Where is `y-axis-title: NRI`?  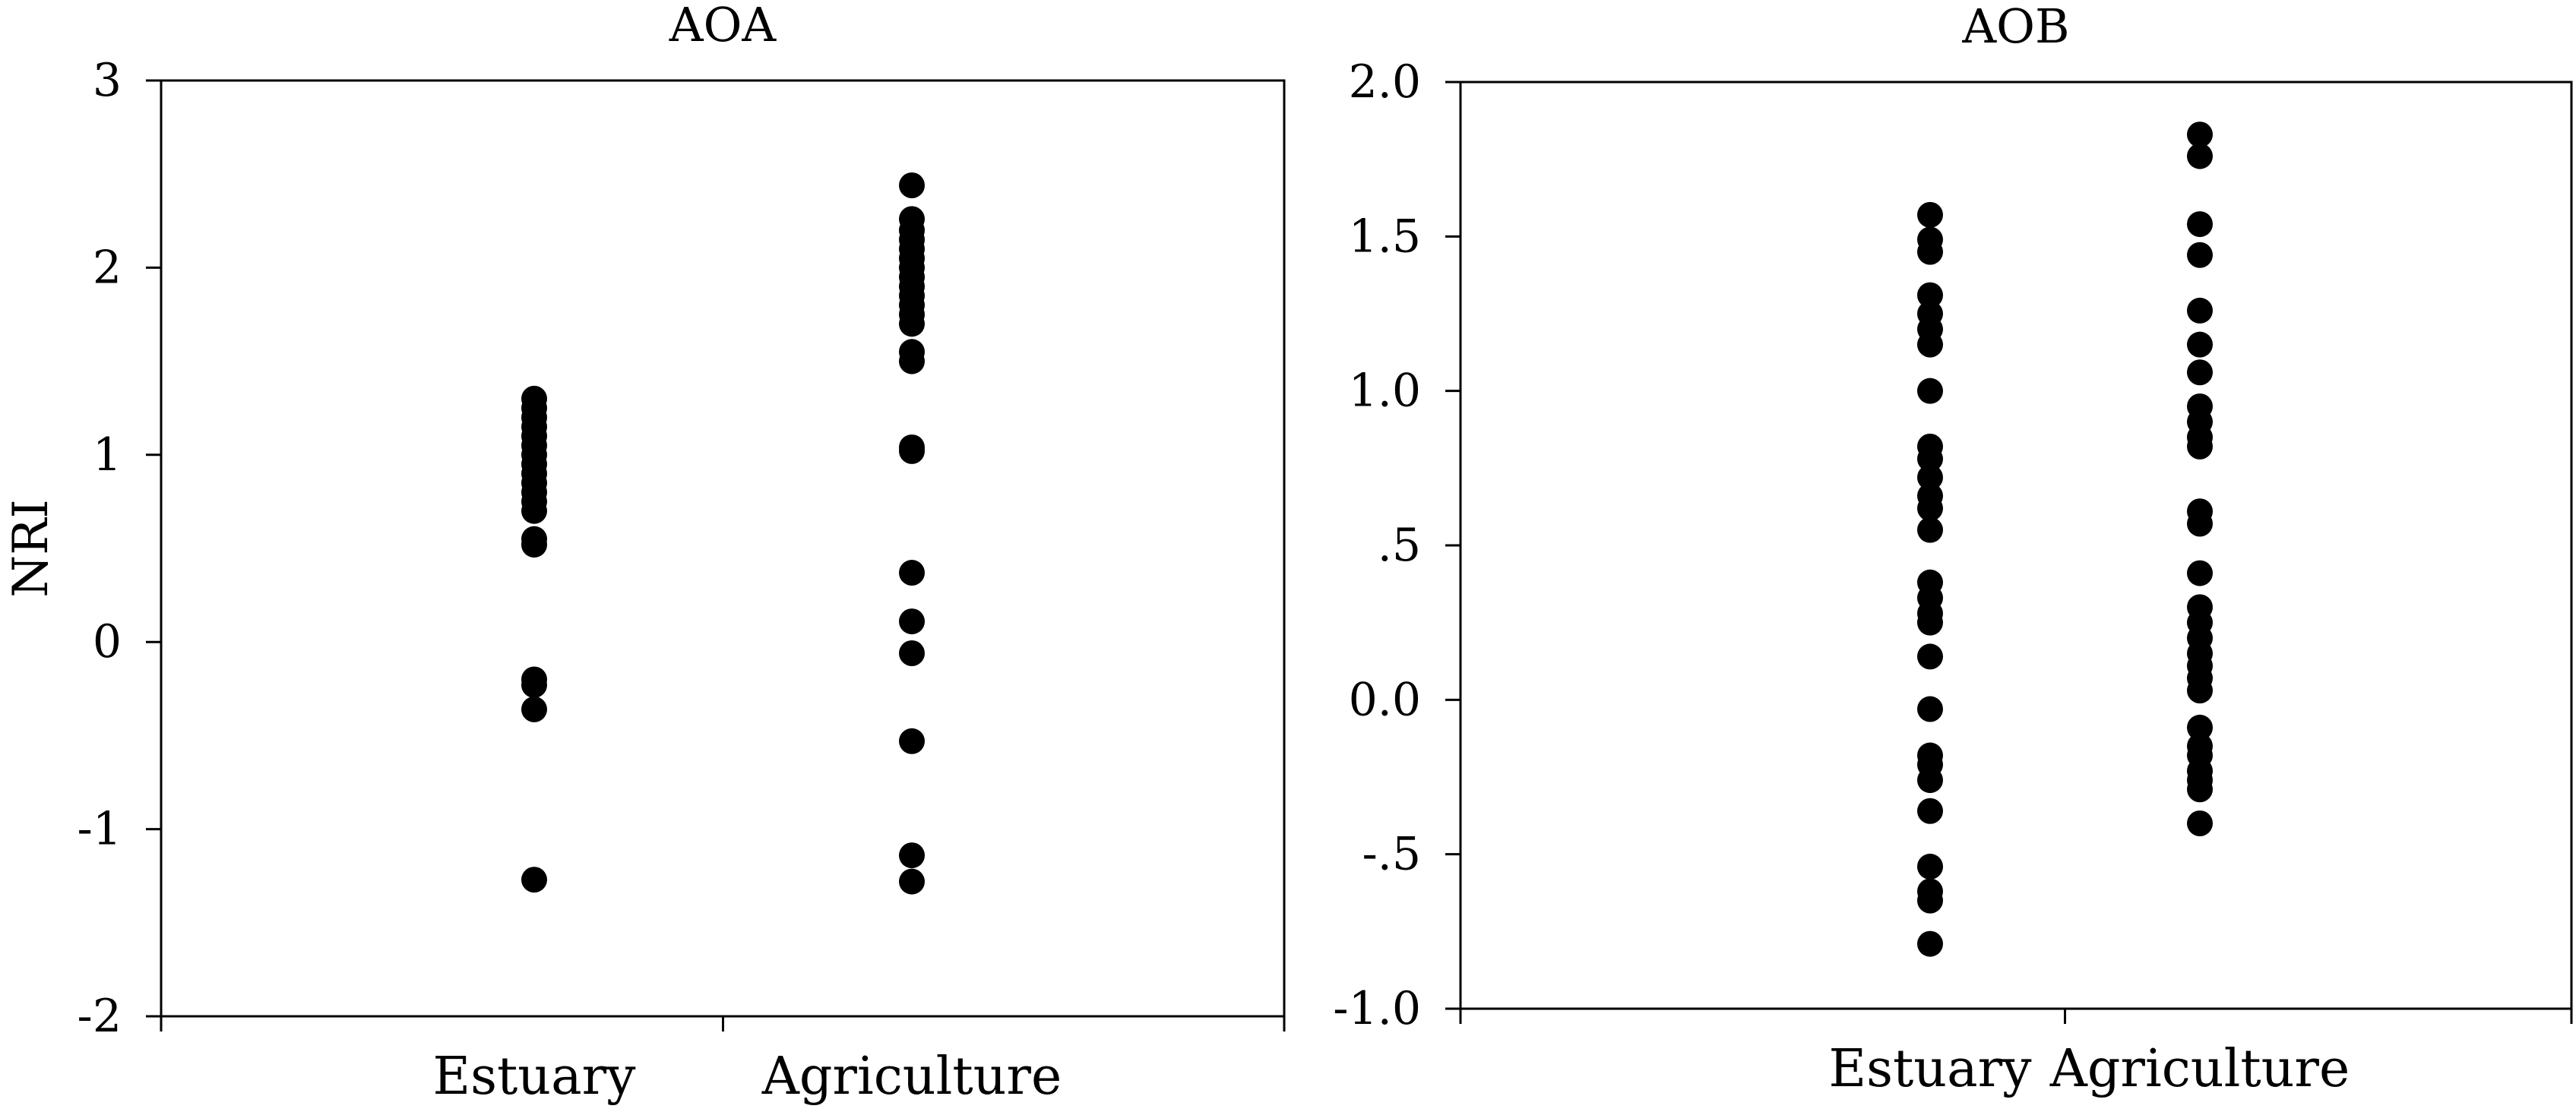
y-axis-title: NRI is located at coordinates (31, 548).